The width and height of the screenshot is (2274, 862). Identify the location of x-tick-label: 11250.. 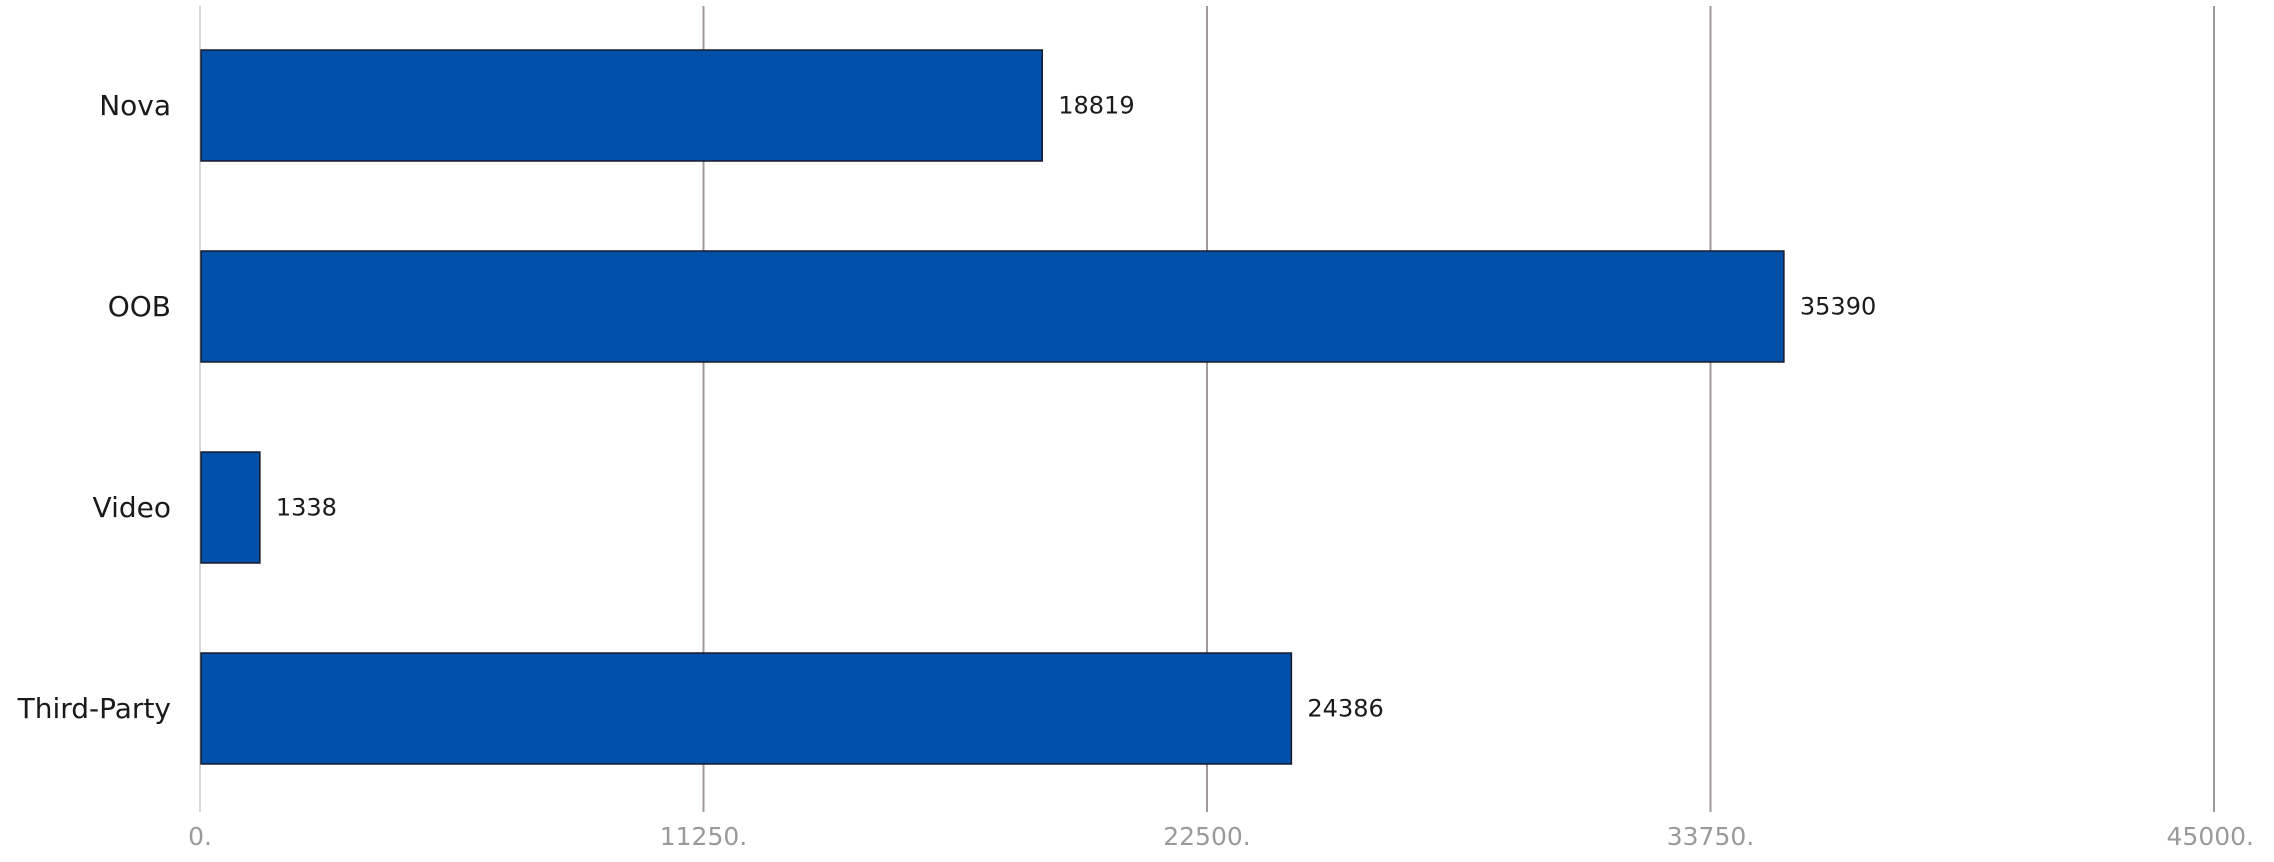
(703, 836).